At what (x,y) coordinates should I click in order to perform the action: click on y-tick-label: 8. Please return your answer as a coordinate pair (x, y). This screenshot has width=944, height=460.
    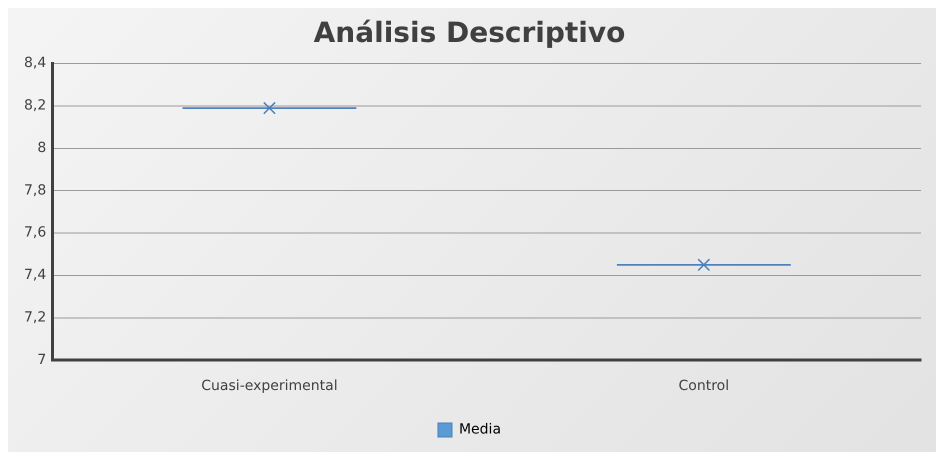
    Looking at the image, I should click on (41, 148).